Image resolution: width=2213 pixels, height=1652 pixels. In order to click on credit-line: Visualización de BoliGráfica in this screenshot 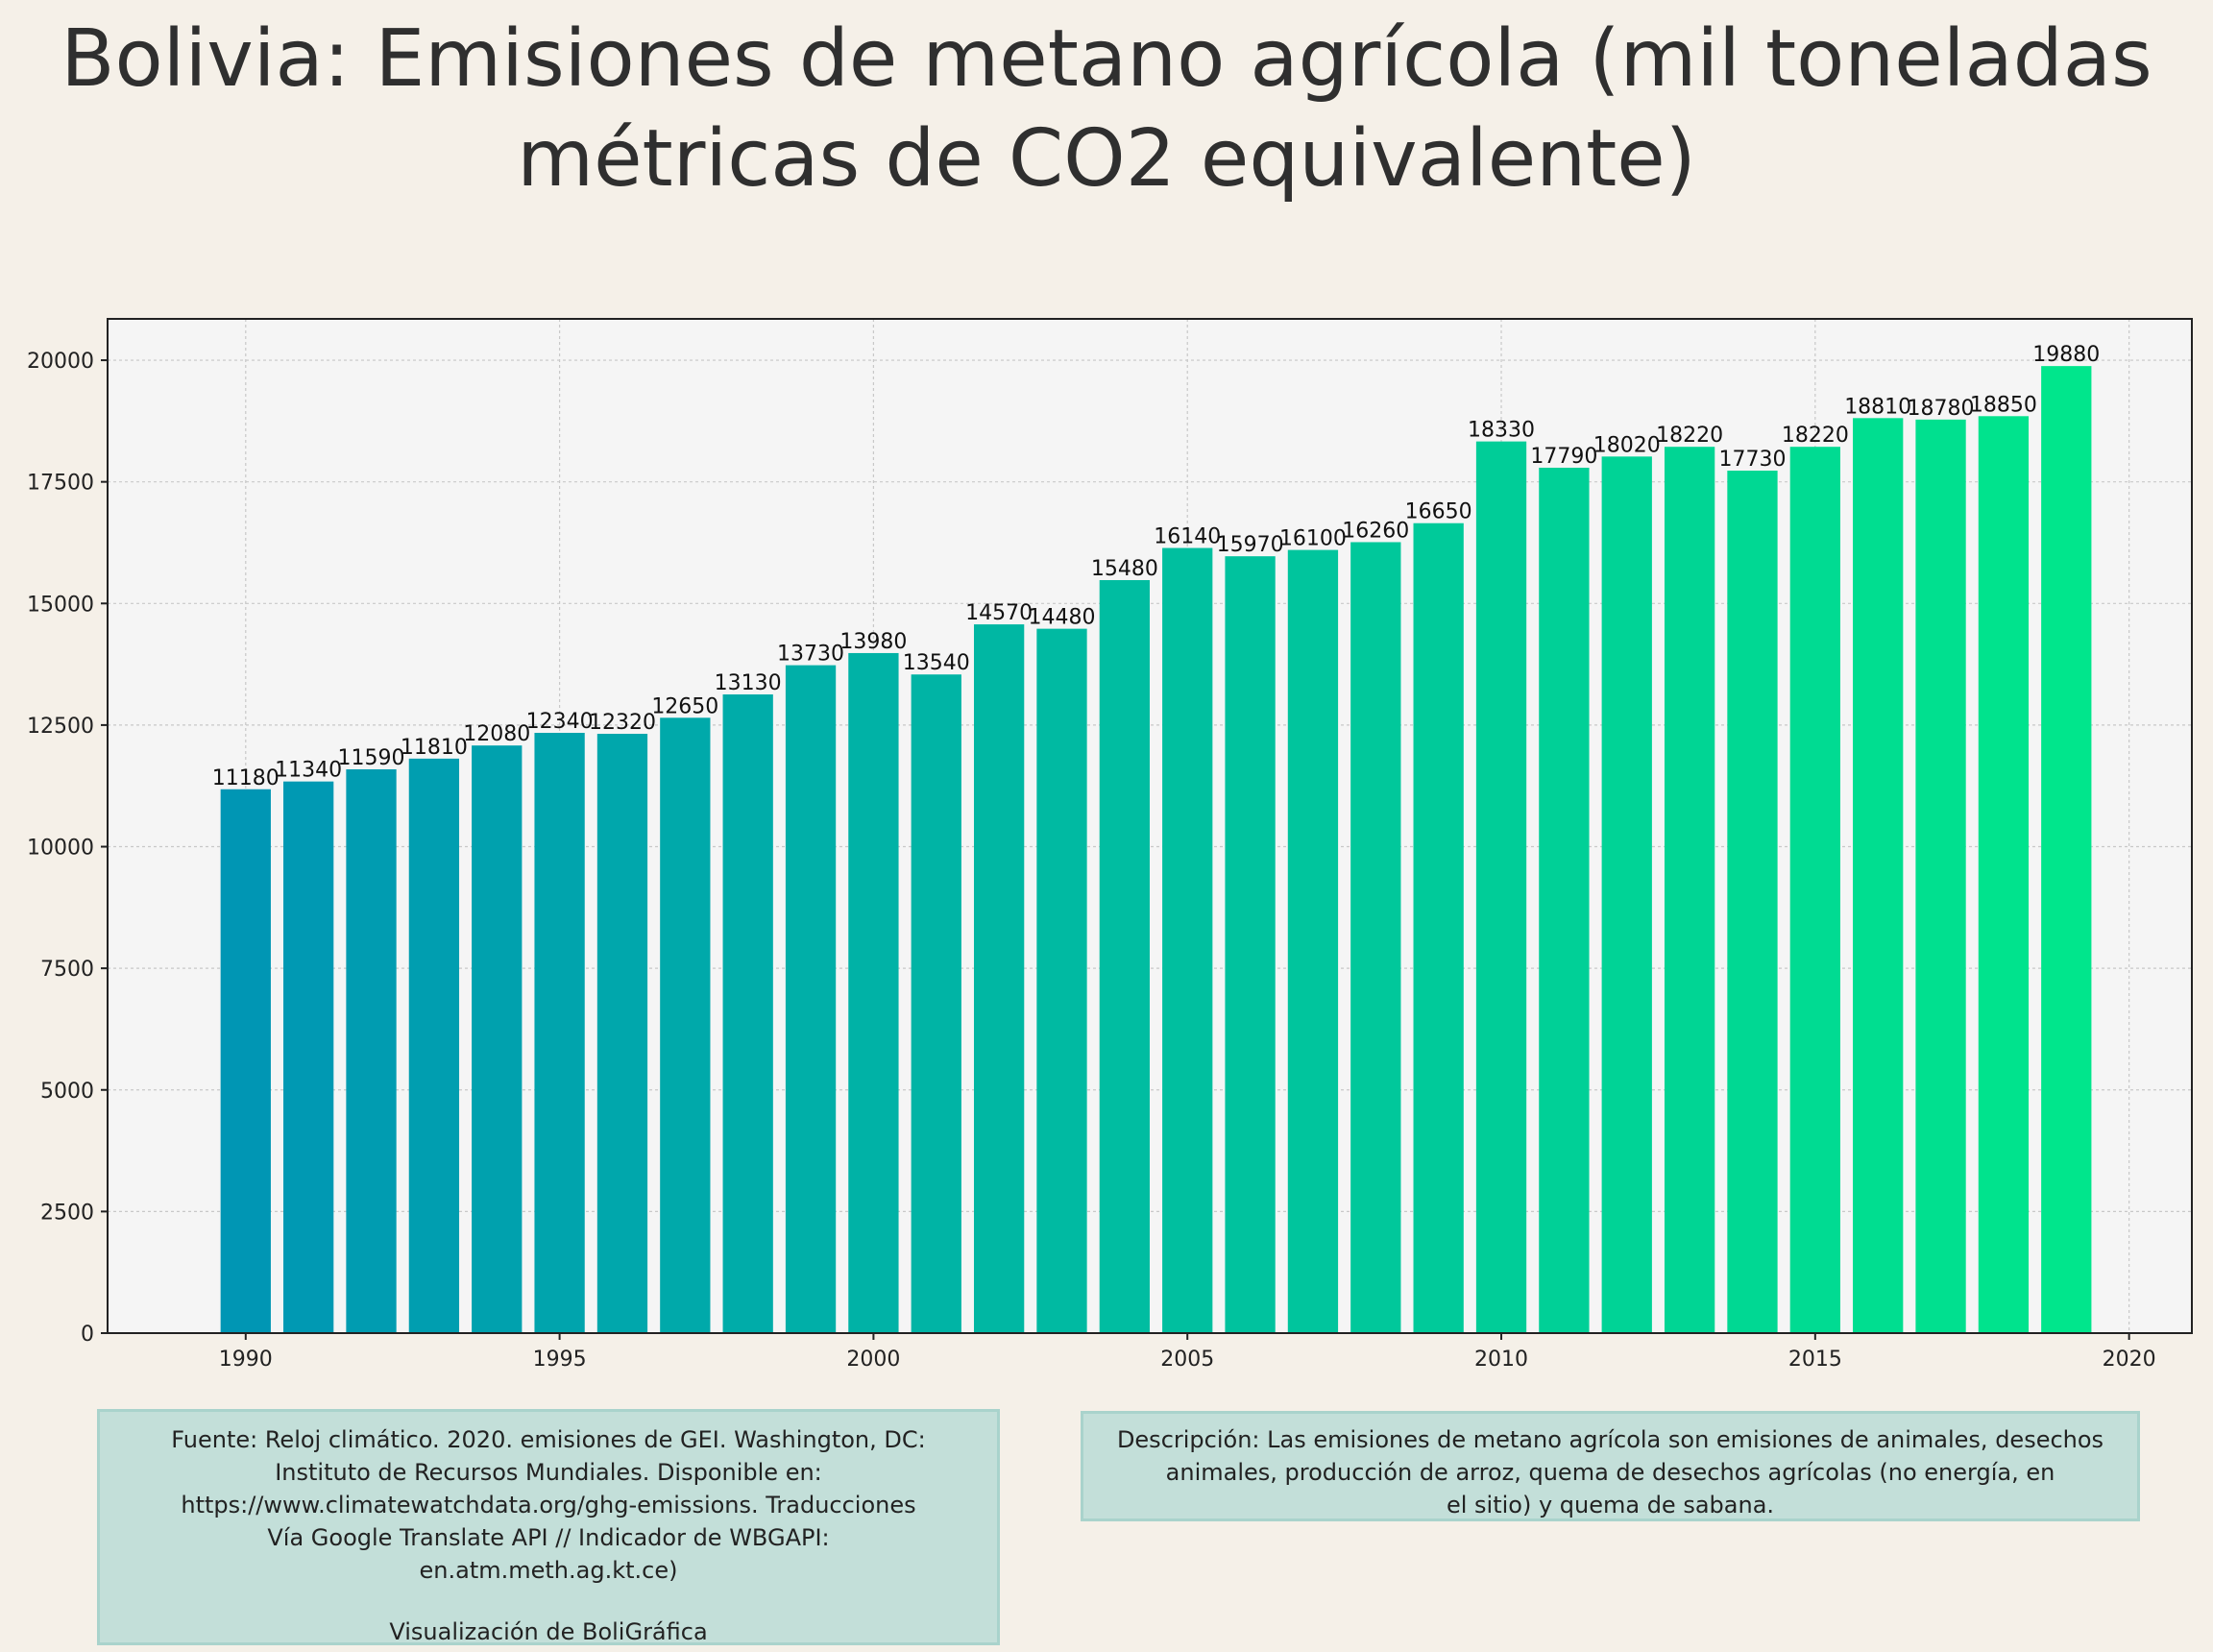, I will do `click(548, 1631)`.